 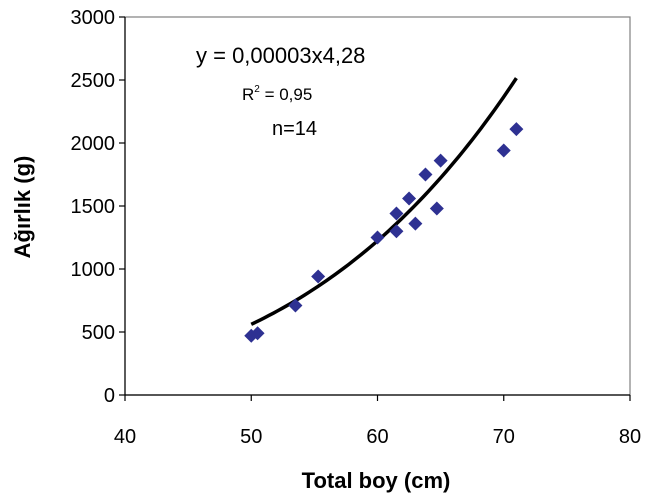 I want to click on trendline-equation: y = 0,00003x4,28, so click(x=280, y=55).